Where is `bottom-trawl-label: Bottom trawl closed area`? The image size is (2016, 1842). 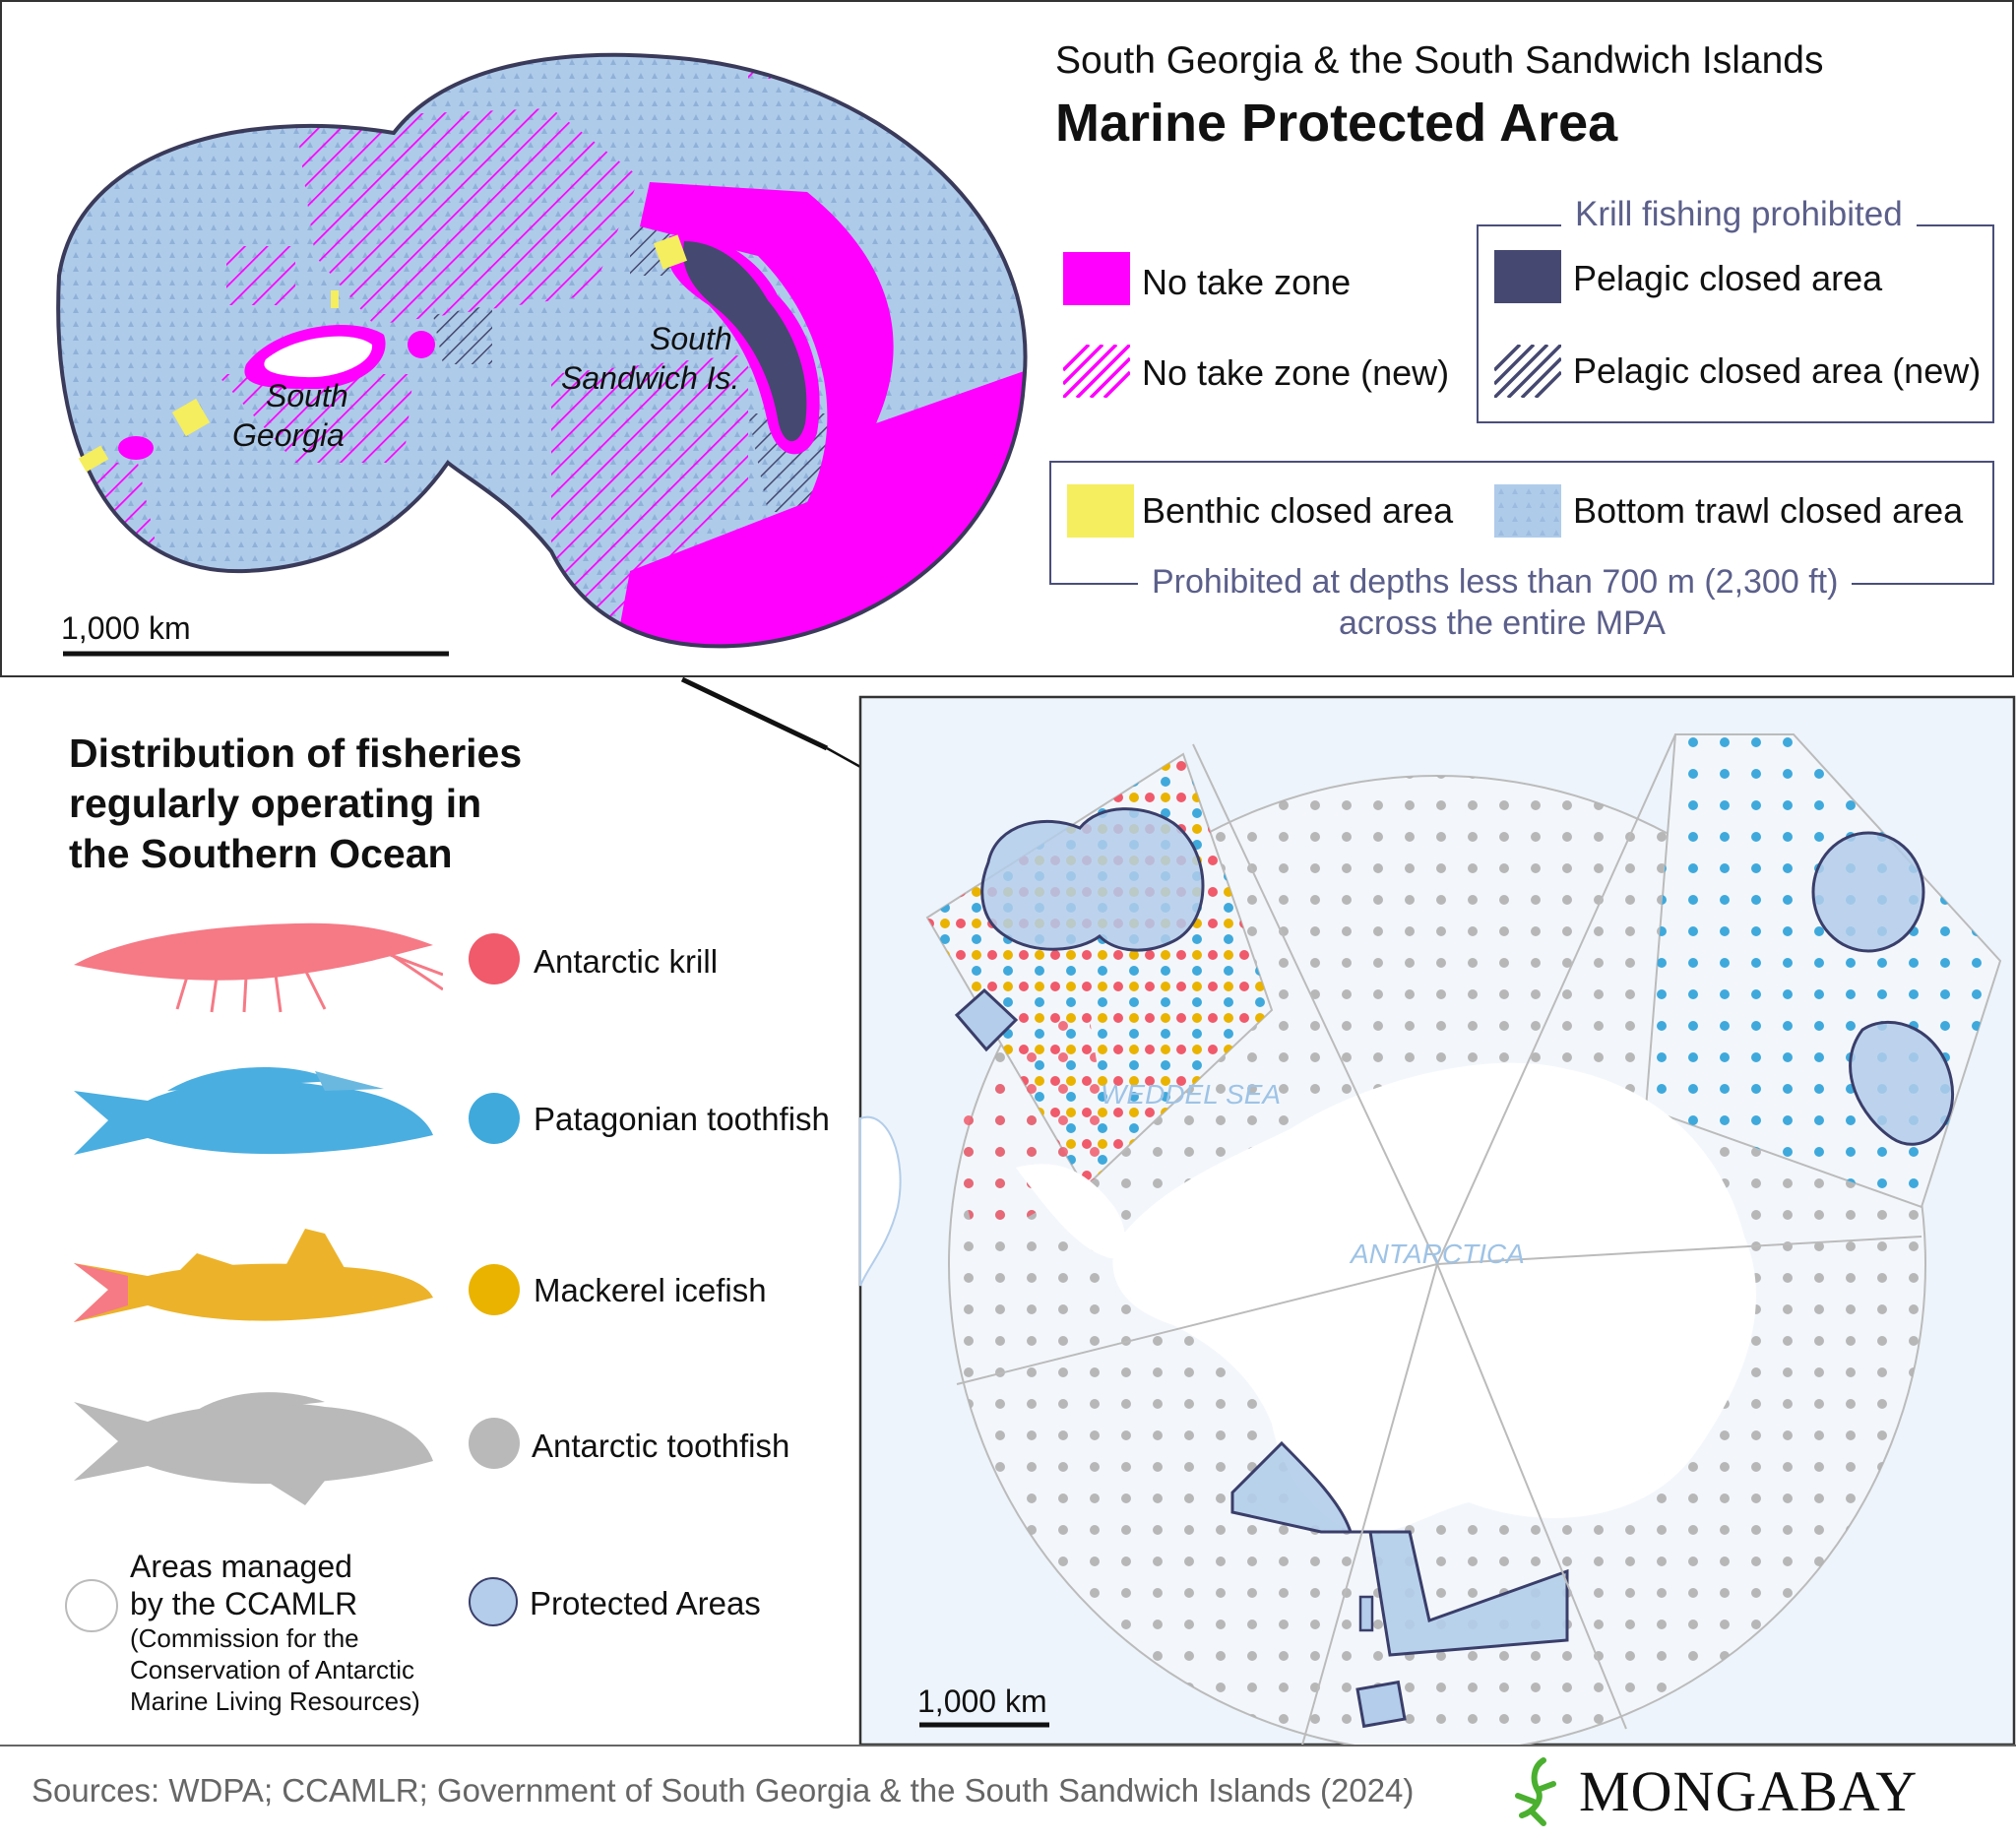
bottom-trawl-label: Bottom trawl closed area is located at coordinates (1768, 511).